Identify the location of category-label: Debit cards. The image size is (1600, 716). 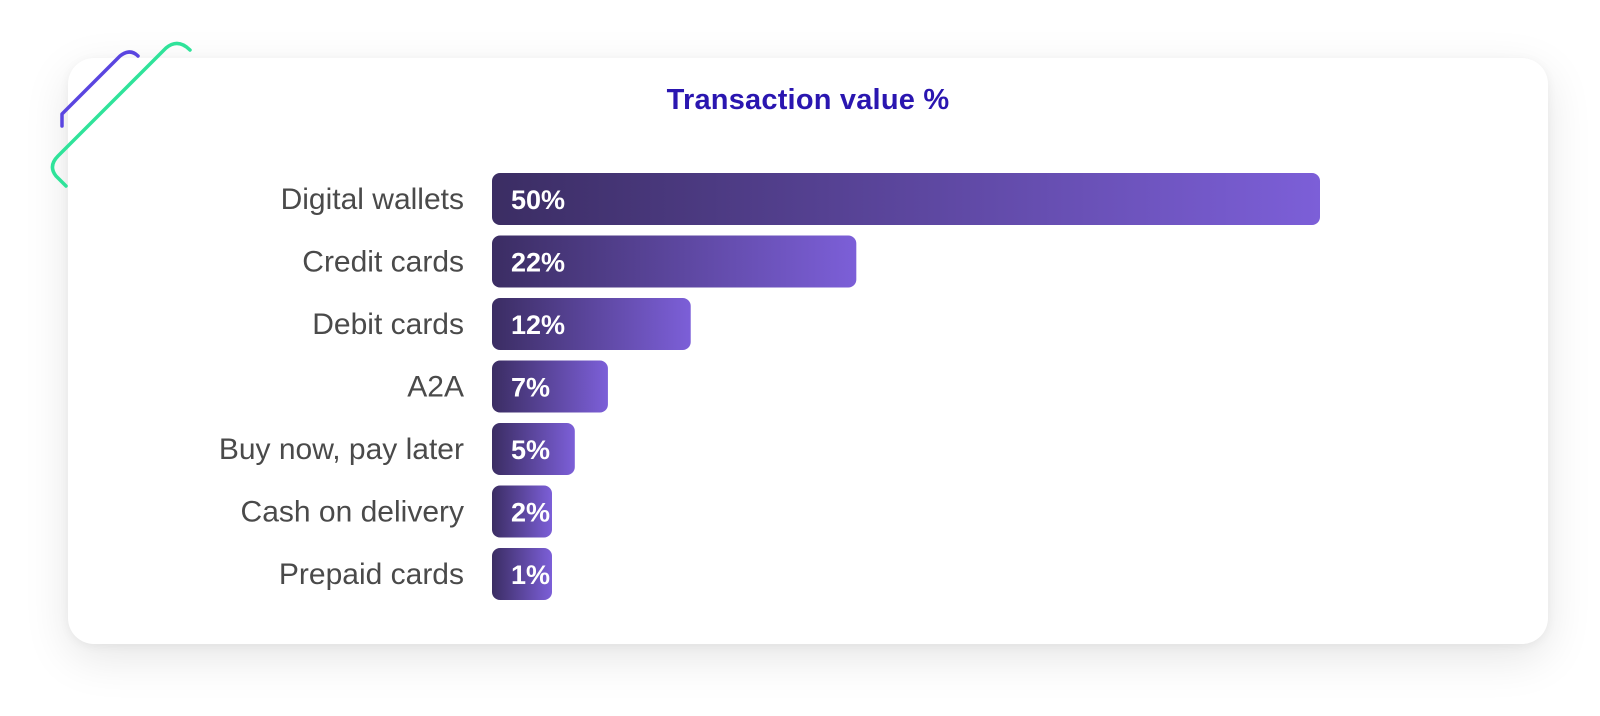
(388, 324).